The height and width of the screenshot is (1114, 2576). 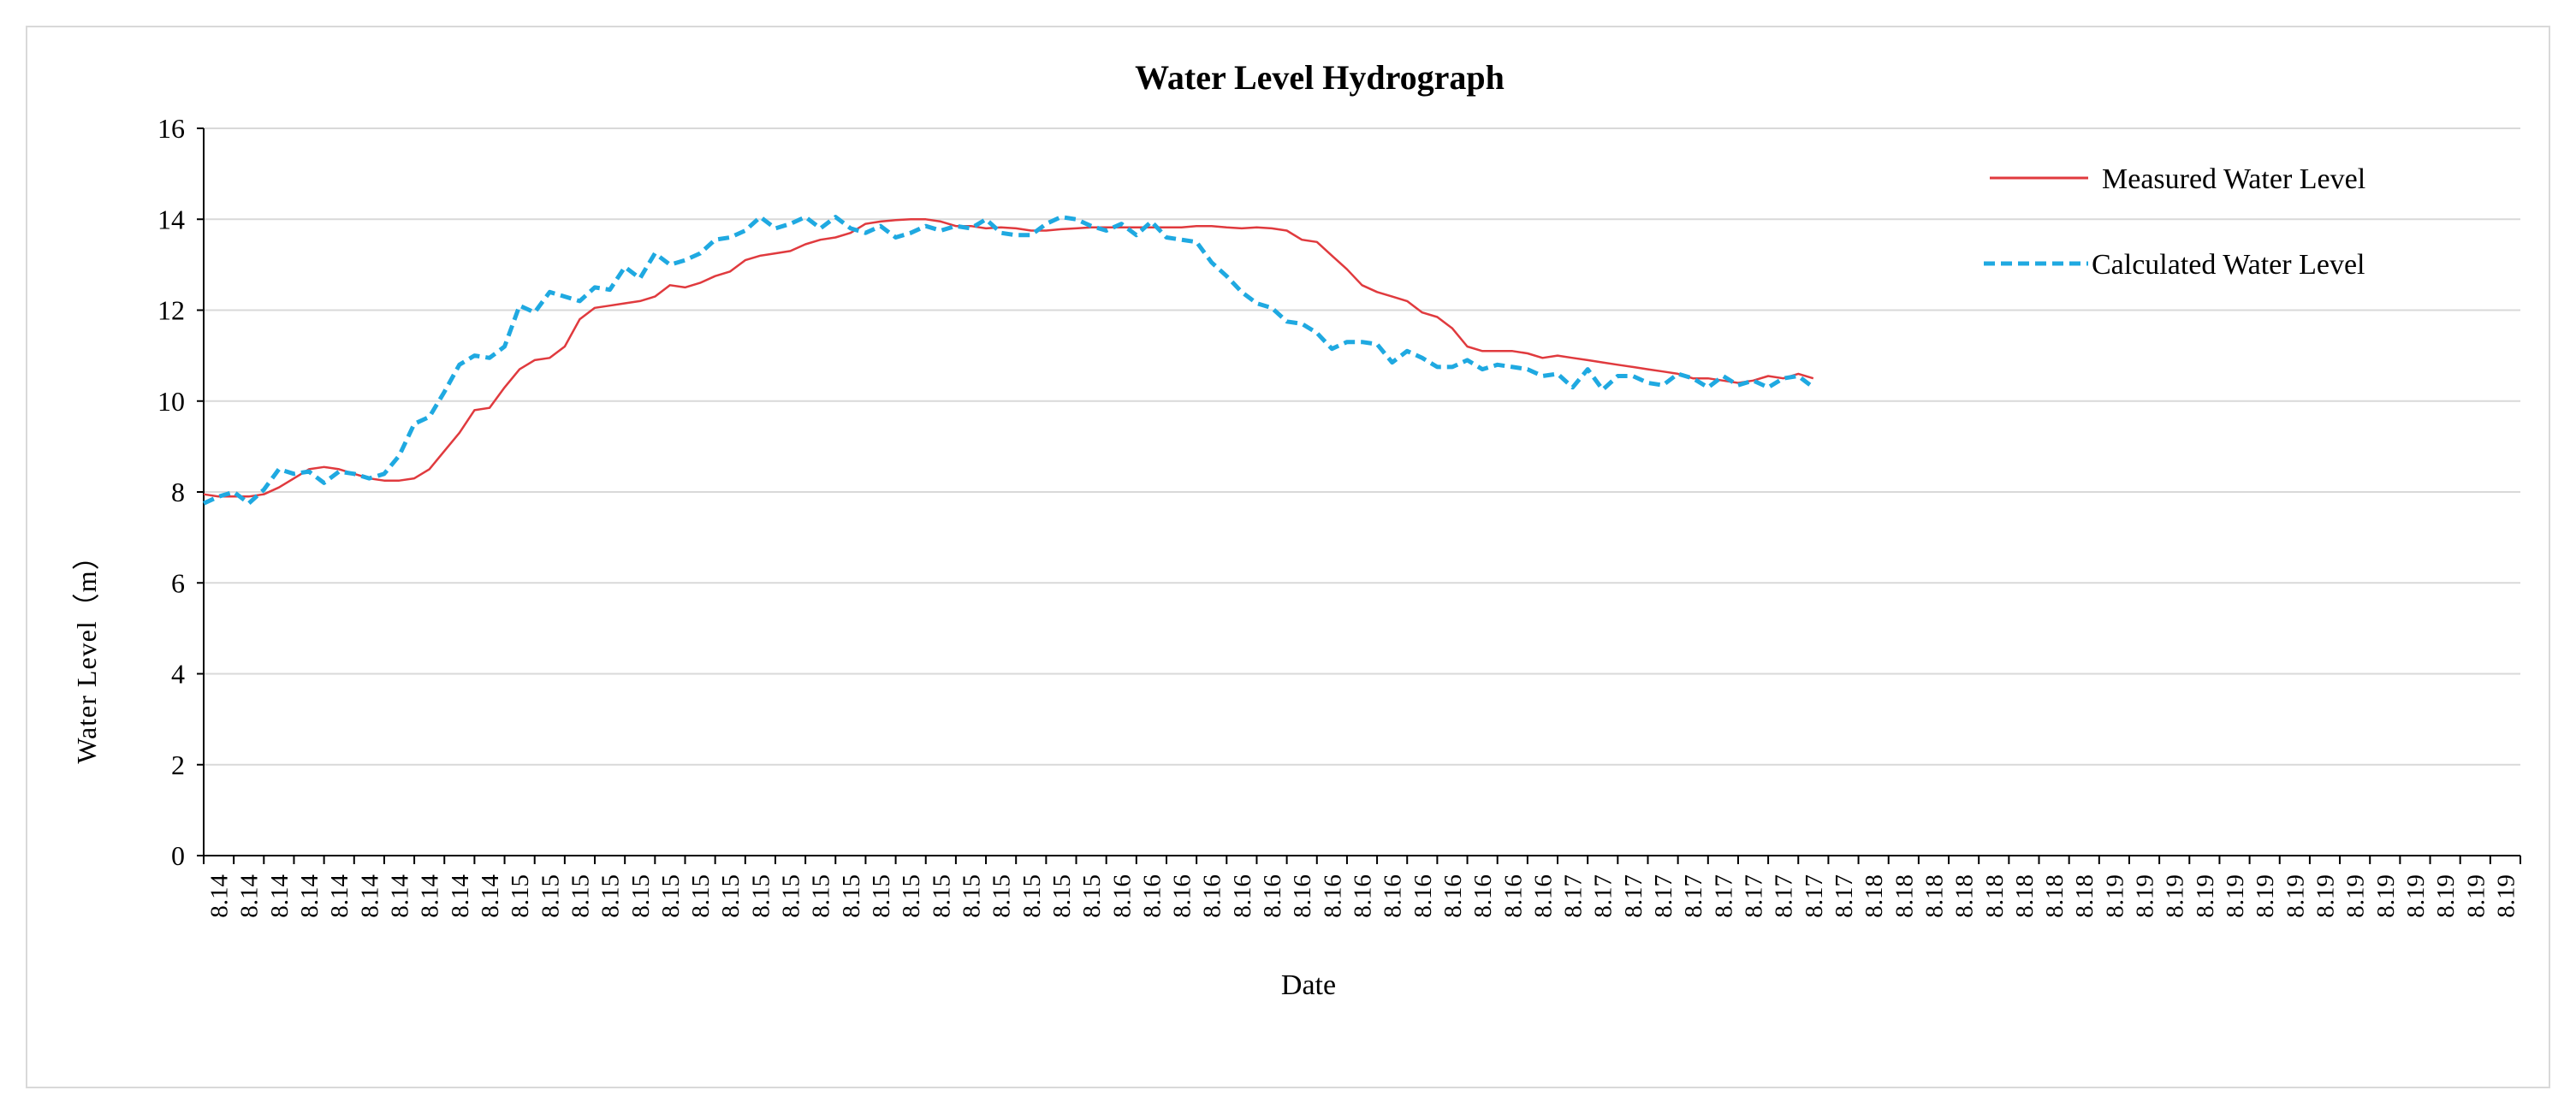 What do you see at coordinates (178, 856) in the screenshot?
I see `y-tick-label: 0` at bounding box center [178, 856].